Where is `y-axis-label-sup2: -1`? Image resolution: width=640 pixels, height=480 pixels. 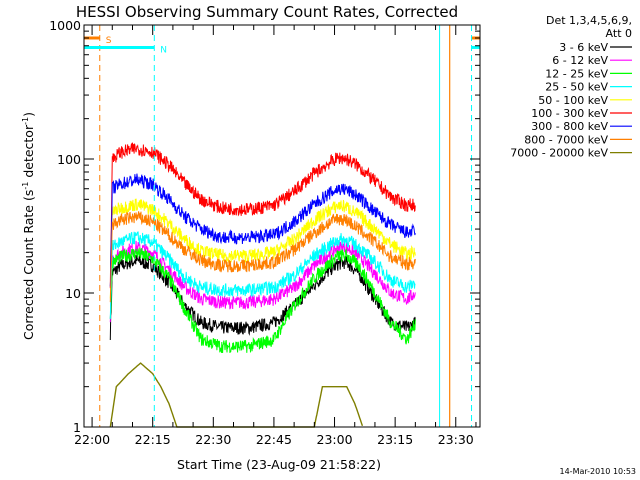 y-axis-label-sup2: -1 is located at coordinates (25, 121).